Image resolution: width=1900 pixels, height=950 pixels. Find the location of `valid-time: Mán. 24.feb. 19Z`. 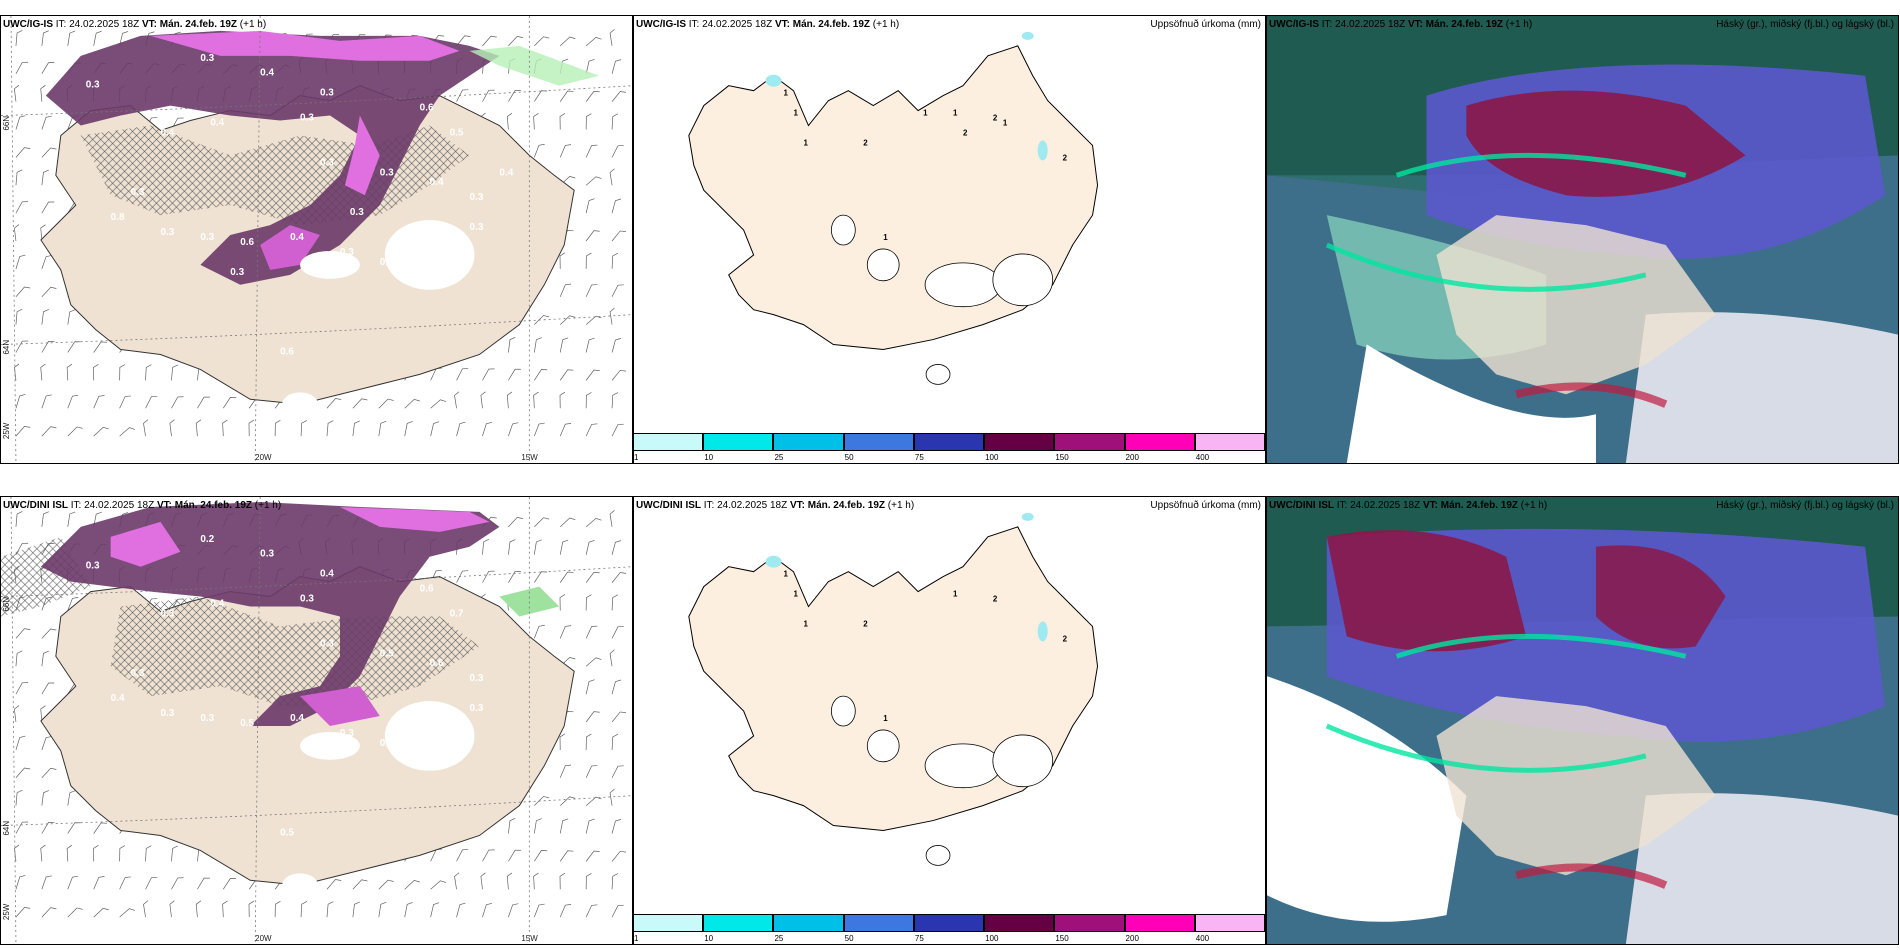

valid-time: Mán. 24.feb. 19Z is located at coordinates (1464, 24).